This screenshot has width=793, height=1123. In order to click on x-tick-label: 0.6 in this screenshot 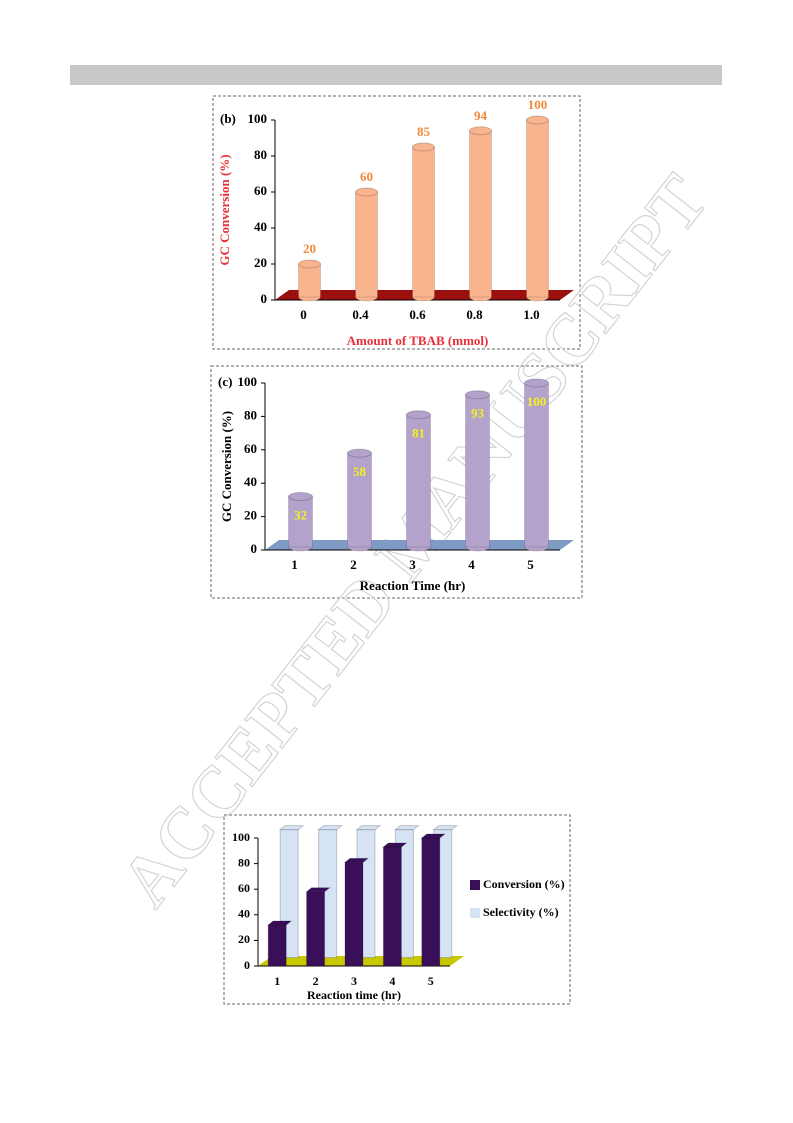, I will do `click(417, 314)`.